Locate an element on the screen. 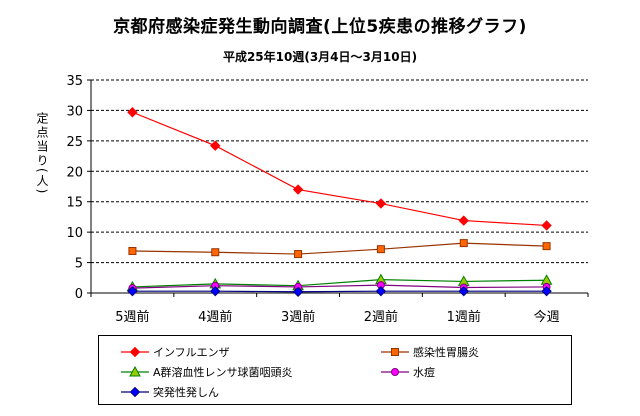 This screenshot has width=640, height=416. legend-item: A群溶血性レンサ球菌咽頭炎 is located at coordinates (207, 372).